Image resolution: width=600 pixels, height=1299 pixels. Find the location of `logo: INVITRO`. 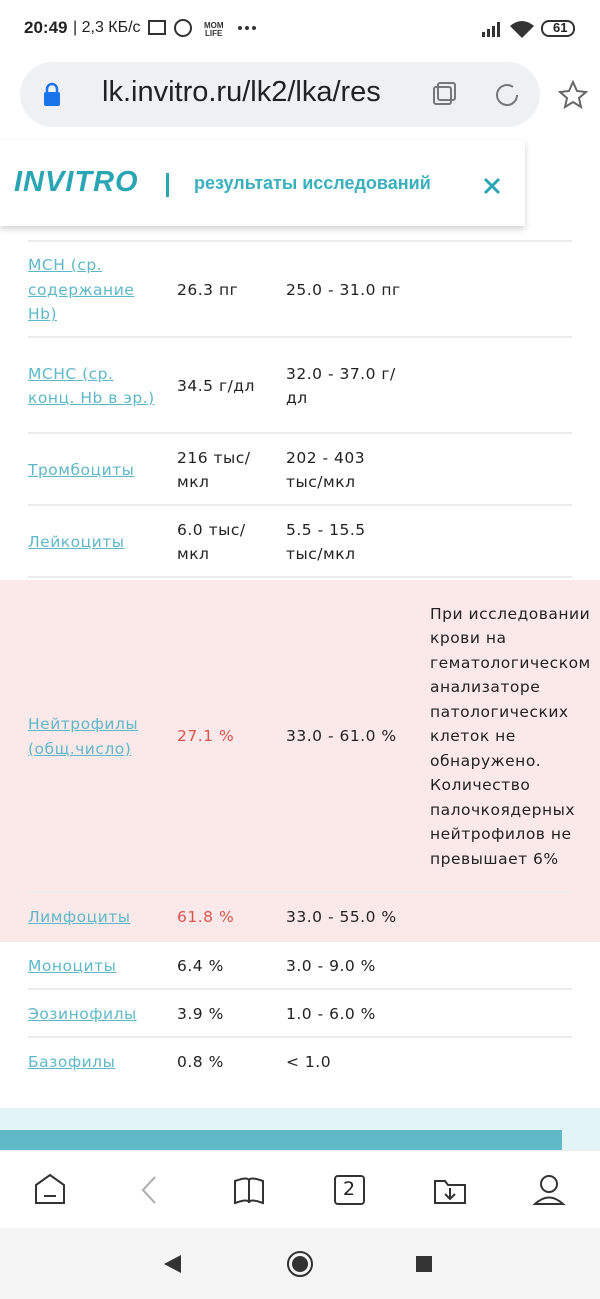

logo: INVITRO is located at coordinates (76, 182).